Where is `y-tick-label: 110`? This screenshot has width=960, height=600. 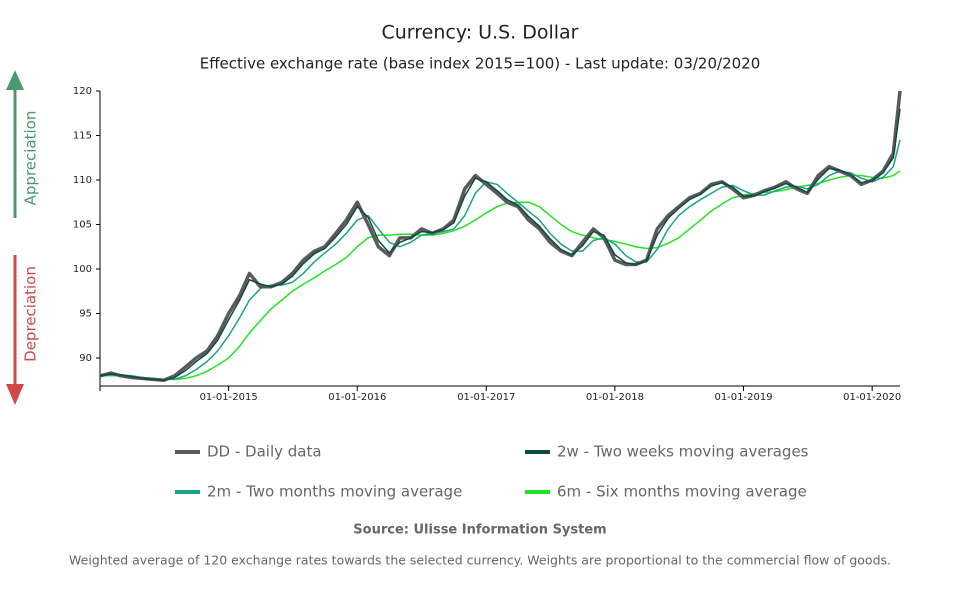
y-tick-label: 110 is located at coordinates (82, 180).